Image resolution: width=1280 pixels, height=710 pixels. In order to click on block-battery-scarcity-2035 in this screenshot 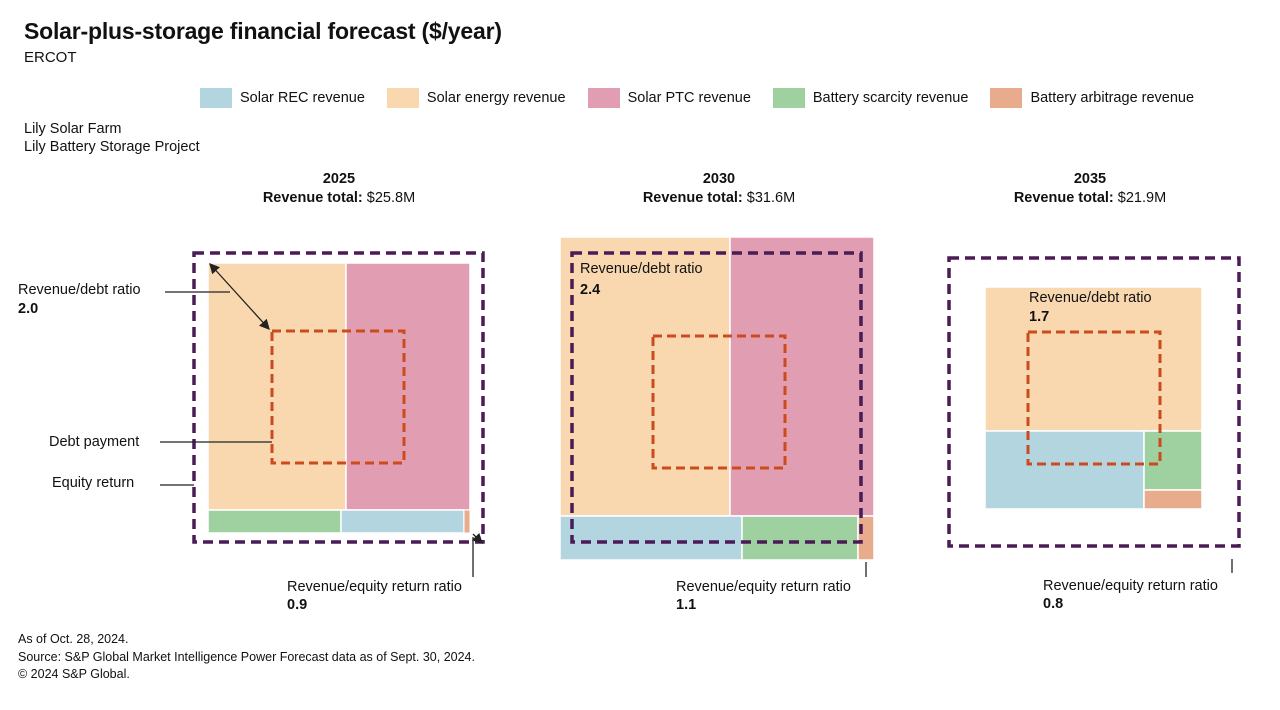, I will do `click(1173, 460)`.